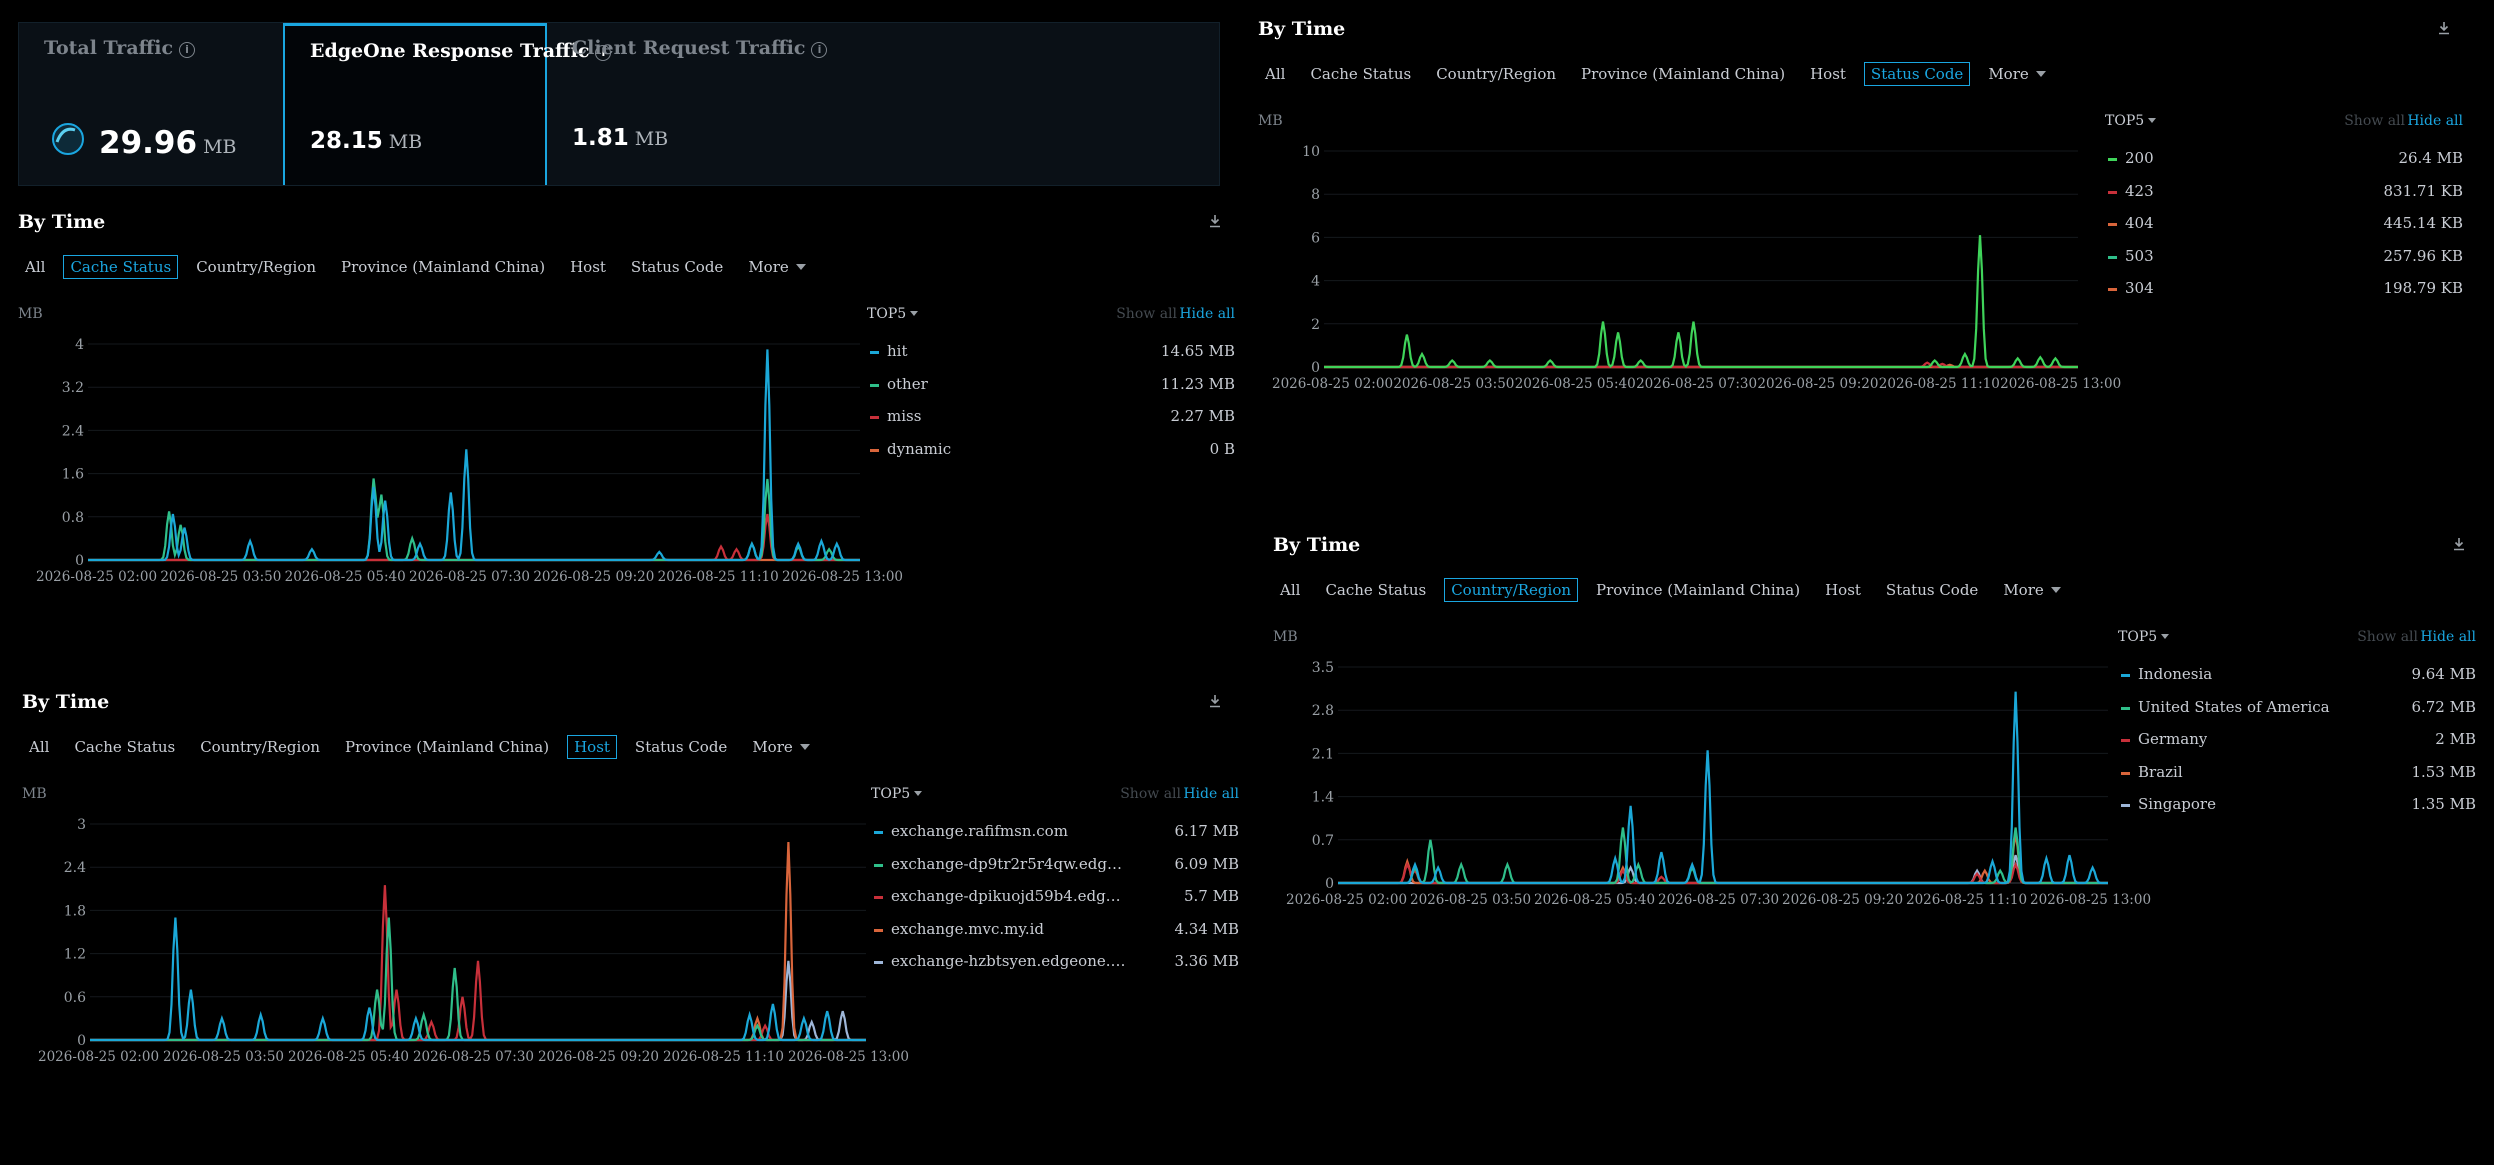  What do you see at coordinates (366, 141) in the screenshot?
I see `card-value: 28.15 MB` at bounding box center [366, 141].